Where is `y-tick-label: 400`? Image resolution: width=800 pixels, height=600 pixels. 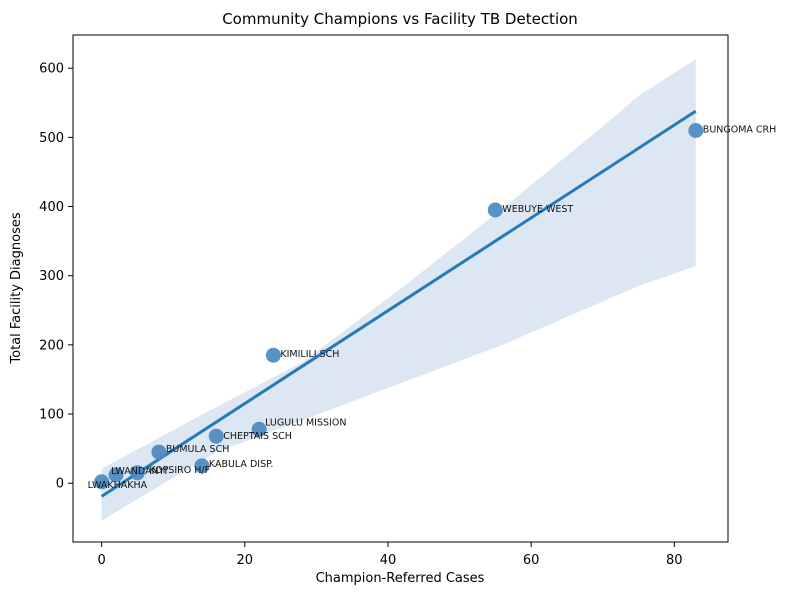
y-tick-label: 400 is located at coordinates (51, 207).